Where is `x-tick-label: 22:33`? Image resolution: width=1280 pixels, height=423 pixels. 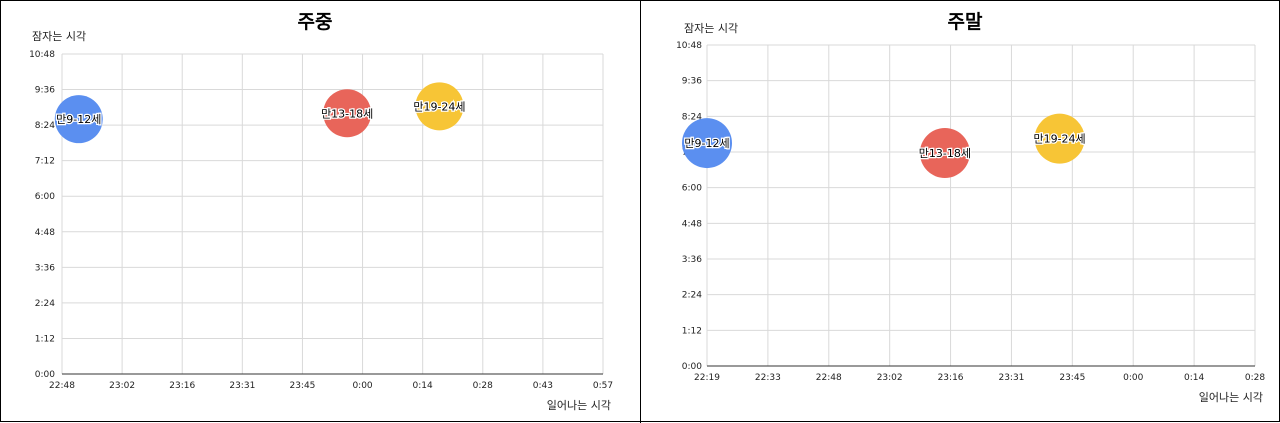 x-tick-label: 22:33 is located at coordinates (768, 378).